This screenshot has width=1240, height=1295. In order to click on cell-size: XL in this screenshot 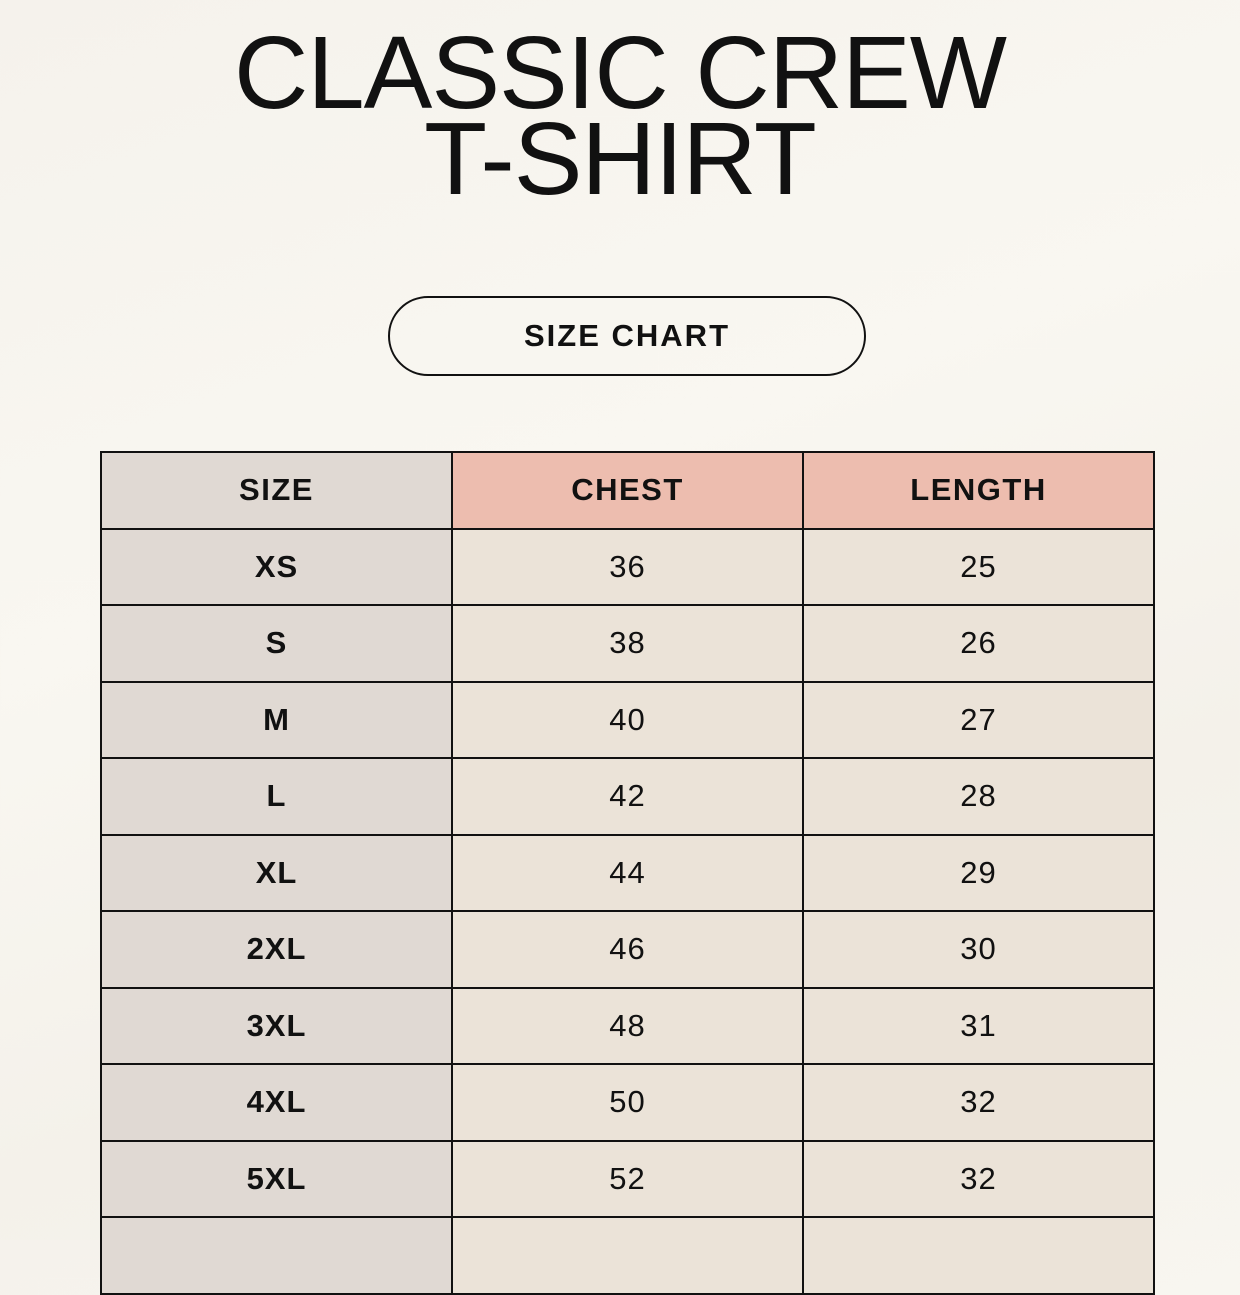, I will do `click(276, 872)`.